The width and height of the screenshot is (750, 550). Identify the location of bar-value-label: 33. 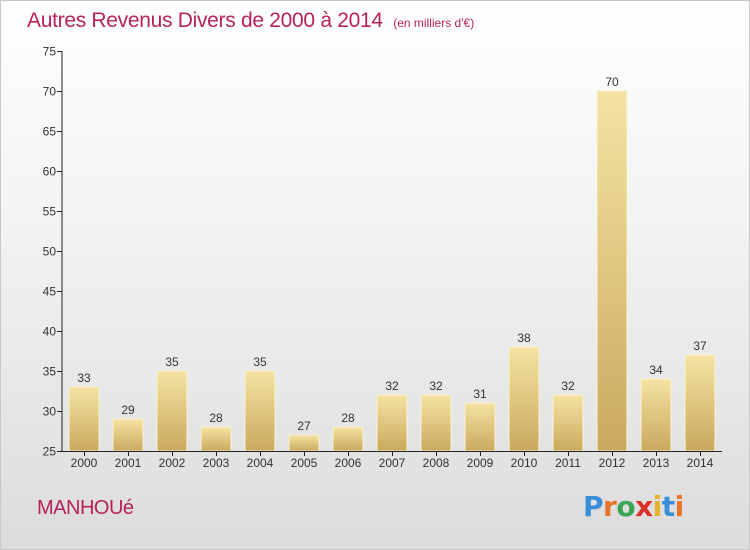
(84, 378).